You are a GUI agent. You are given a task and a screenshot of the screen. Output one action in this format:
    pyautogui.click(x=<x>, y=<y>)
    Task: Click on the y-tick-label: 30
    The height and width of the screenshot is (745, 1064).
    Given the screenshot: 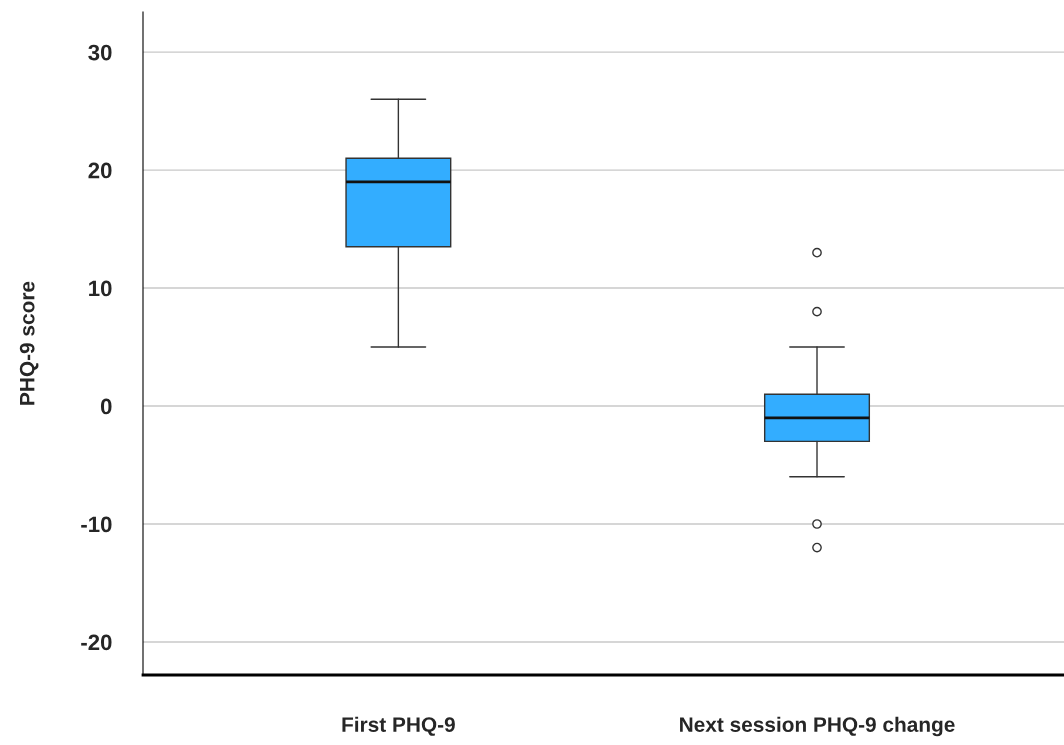 What is the action you would take?
    pyautogui.click(x=100, y=52)
    